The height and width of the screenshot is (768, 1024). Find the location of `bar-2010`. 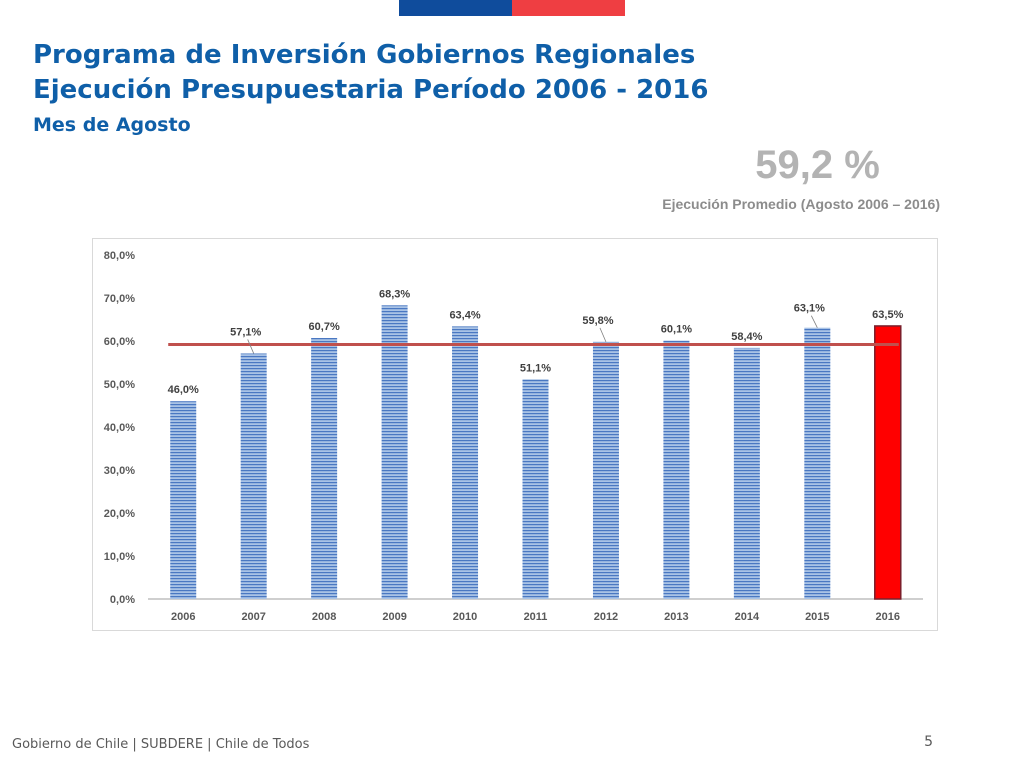

bar-2010 is located at coordinates (465, 462).